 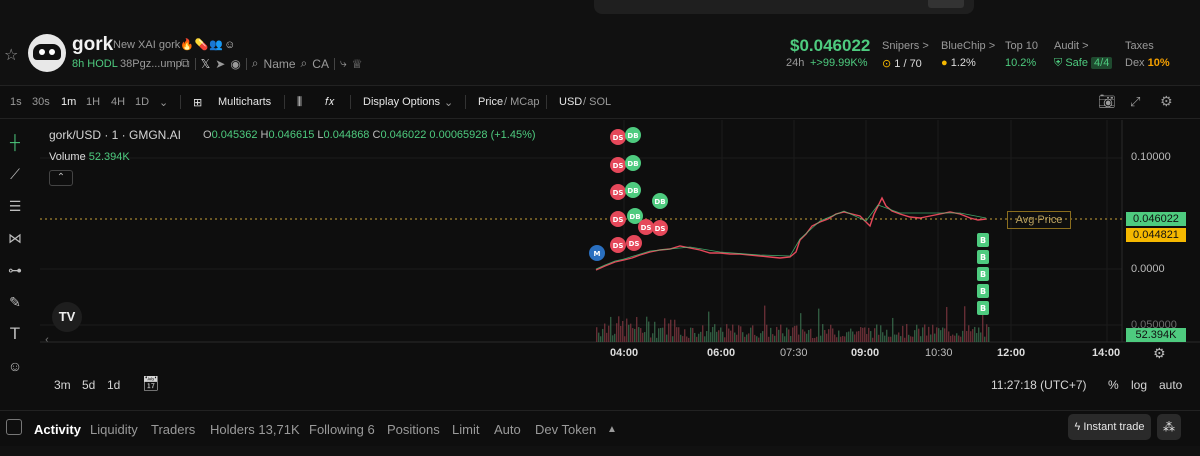 What do you see at coordinates (255, 429) in the screenshot?
I see `tab-holders: Holders 13,71K` at bounding box center [255, 429].